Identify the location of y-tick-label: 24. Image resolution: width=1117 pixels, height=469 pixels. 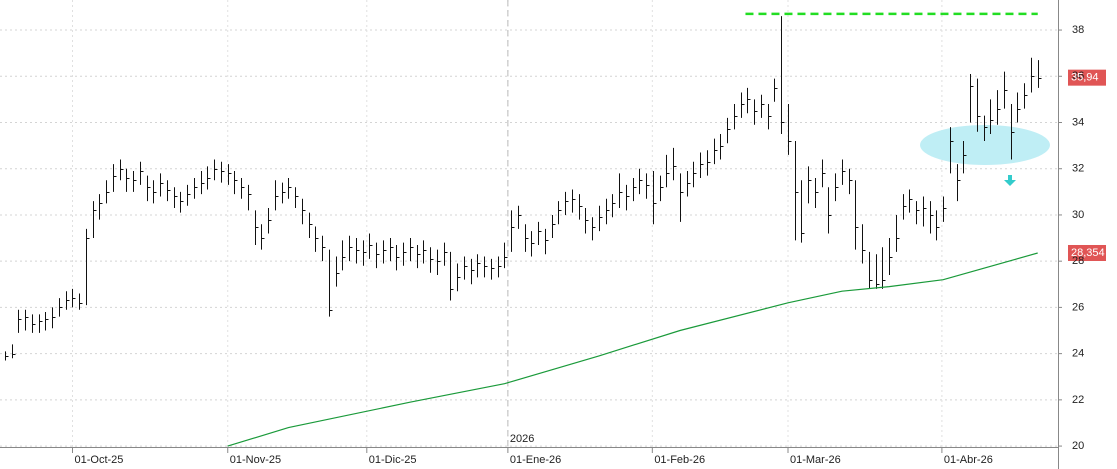
(1078, 354).